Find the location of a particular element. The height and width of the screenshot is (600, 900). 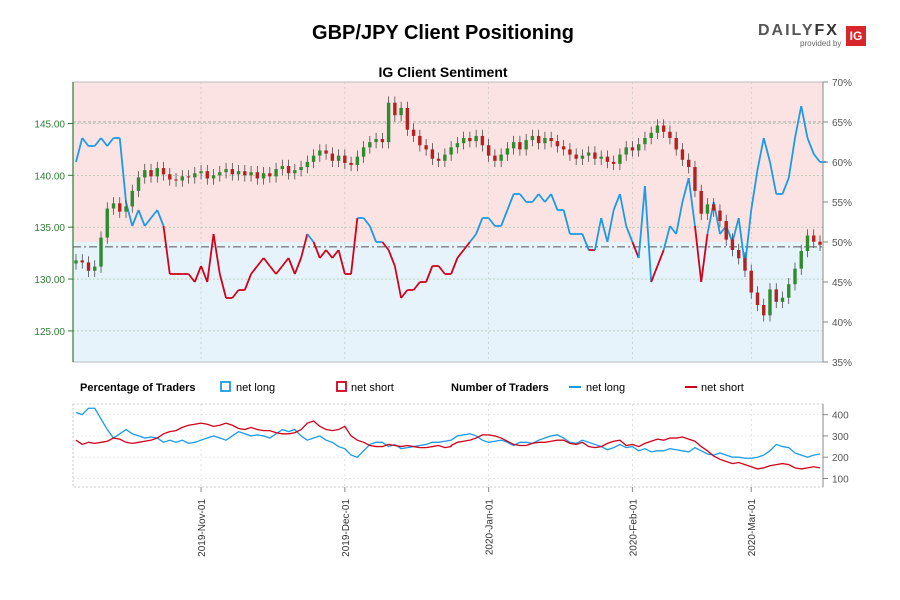

legend-pct-short-label: net short is located at coordinates (372, 388).